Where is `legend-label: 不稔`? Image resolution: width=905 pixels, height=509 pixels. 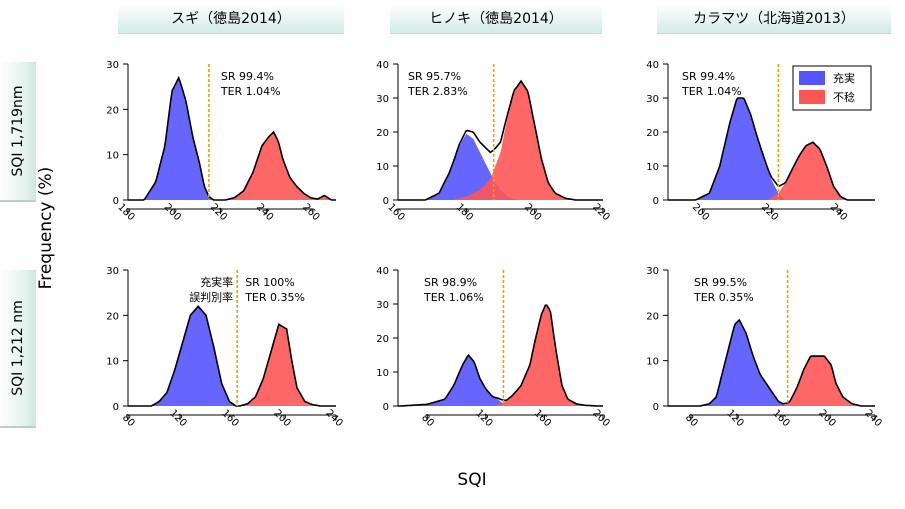 legend-label: 不稔 is located at coordinates (844, 97).